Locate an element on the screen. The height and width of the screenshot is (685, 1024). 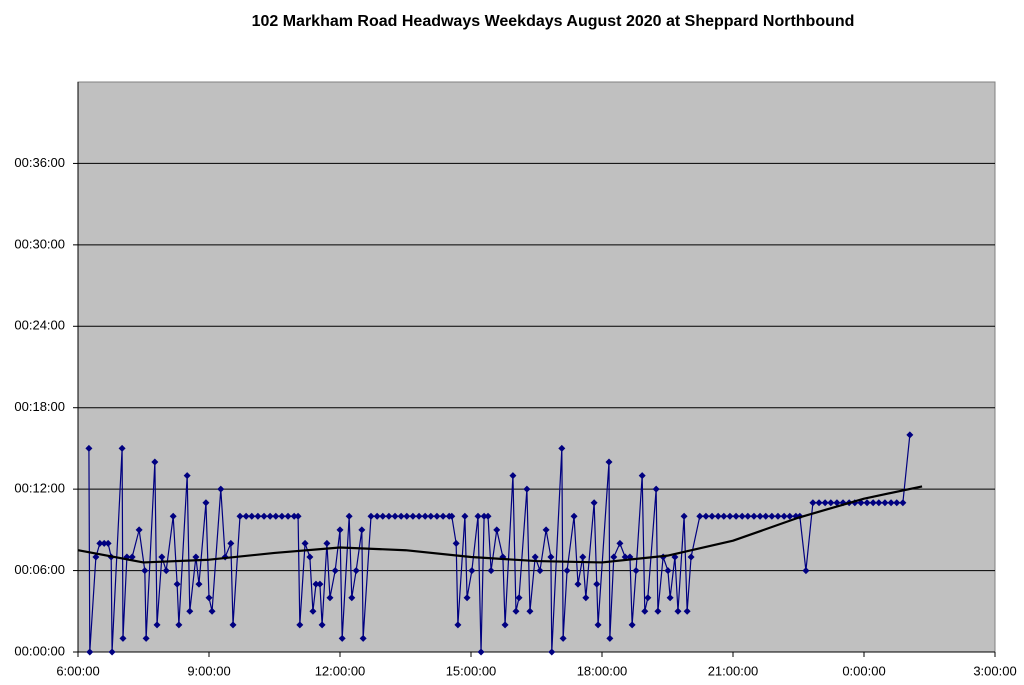
y-tick-label: 00:12:00 is located at coordinates (39, 488).